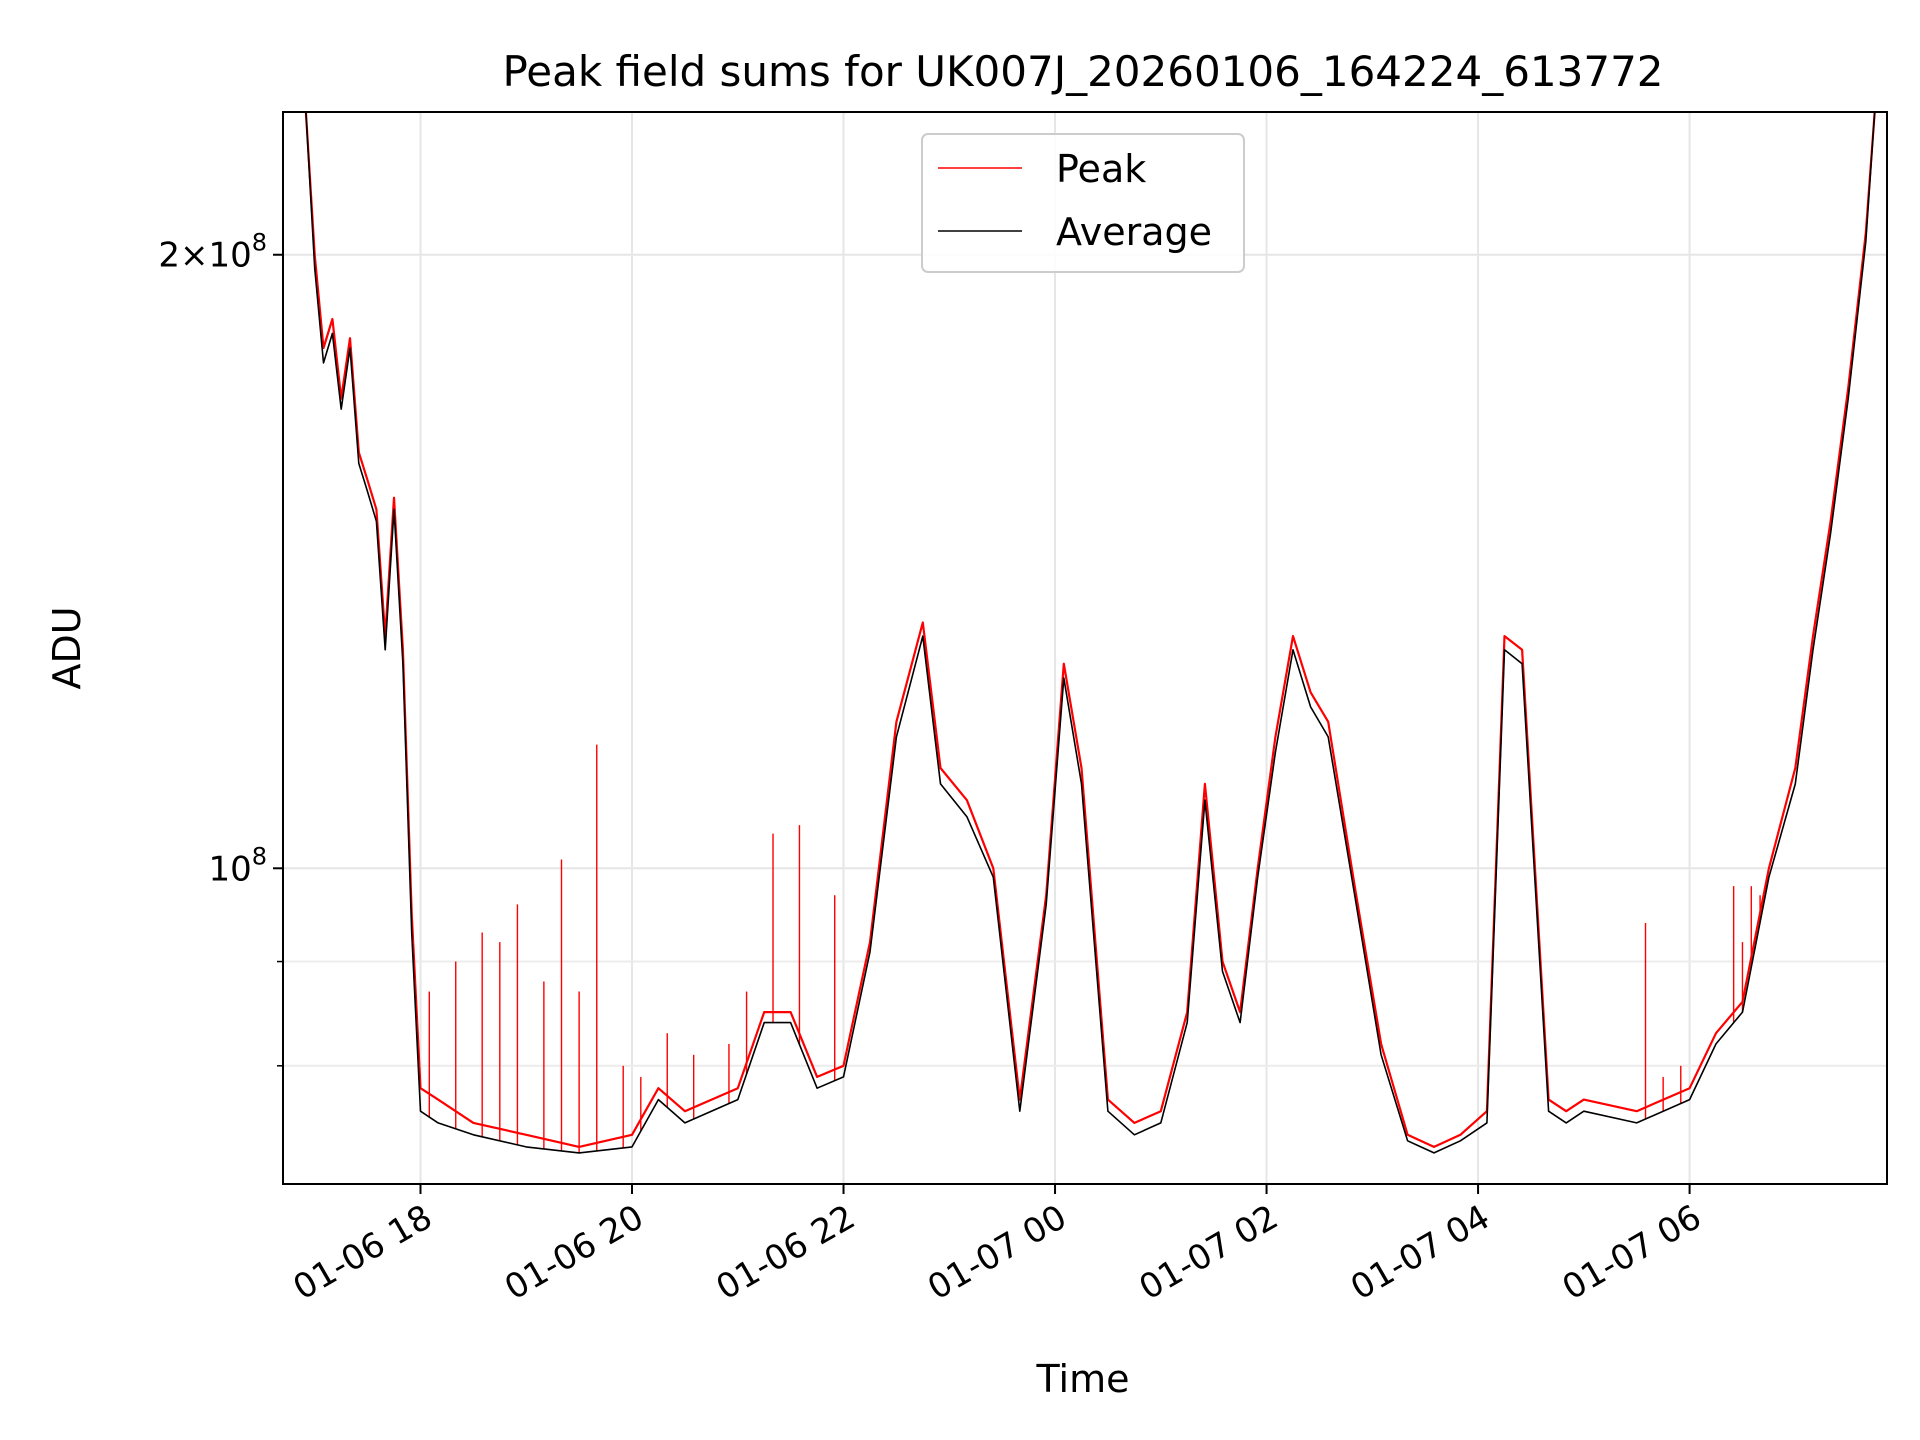  I want to click on legend-label-peak: Peak, so click(1101, 169).